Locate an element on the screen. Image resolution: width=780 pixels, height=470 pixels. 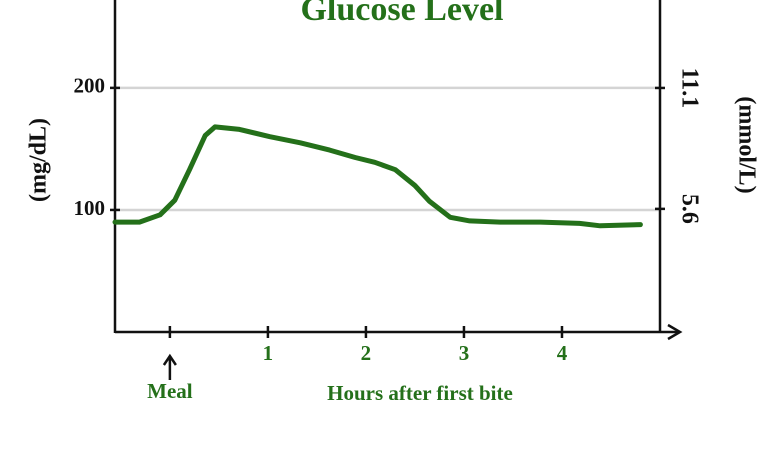
y-tick-label: 100 is located at coordinates (90, 208).